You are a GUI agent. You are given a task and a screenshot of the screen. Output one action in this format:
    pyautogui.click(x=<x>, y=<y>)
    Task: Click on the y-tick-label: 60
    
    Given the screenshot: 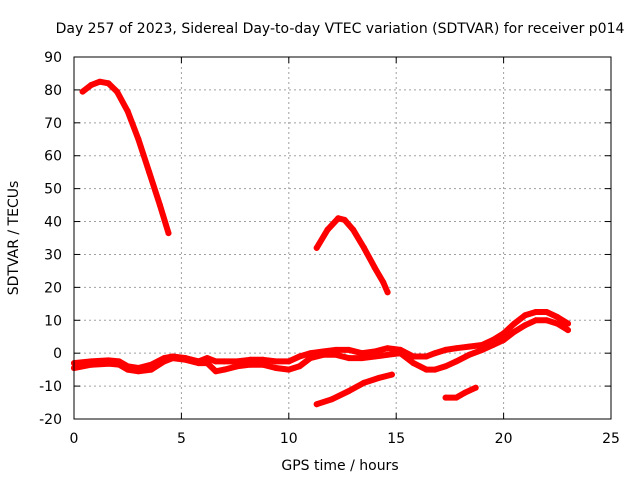 What is the action you would take?
    pyautogui.click(x=53, y=157)
    